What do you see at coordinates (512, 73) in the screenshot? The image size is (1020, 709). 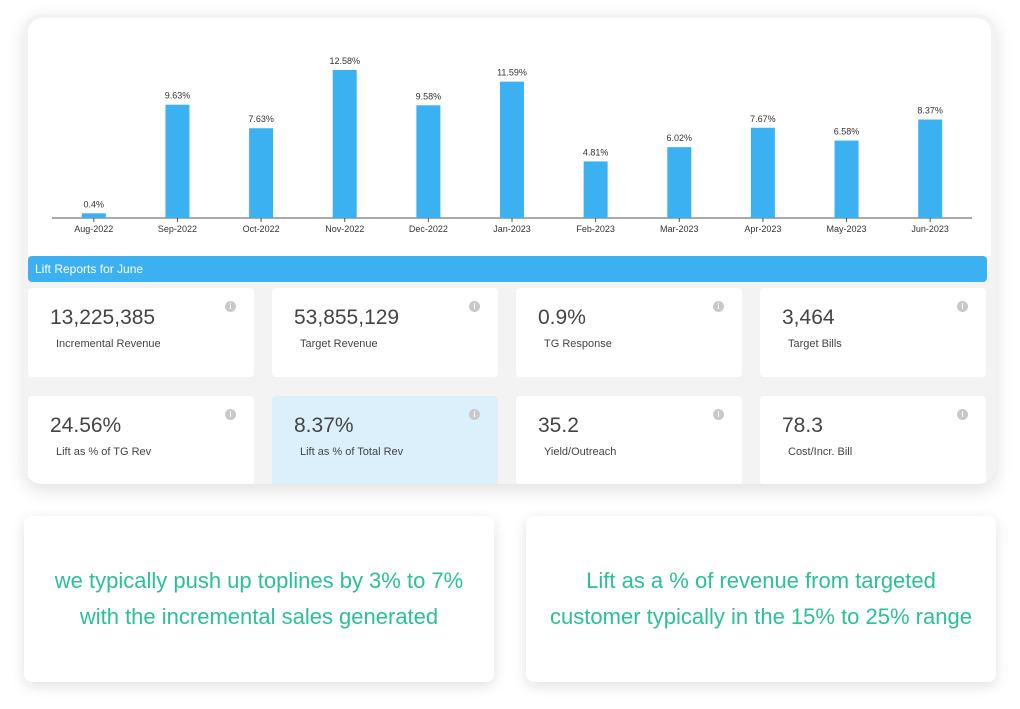 I see `data-label: 11.59%` at bounding box center [512, 73].